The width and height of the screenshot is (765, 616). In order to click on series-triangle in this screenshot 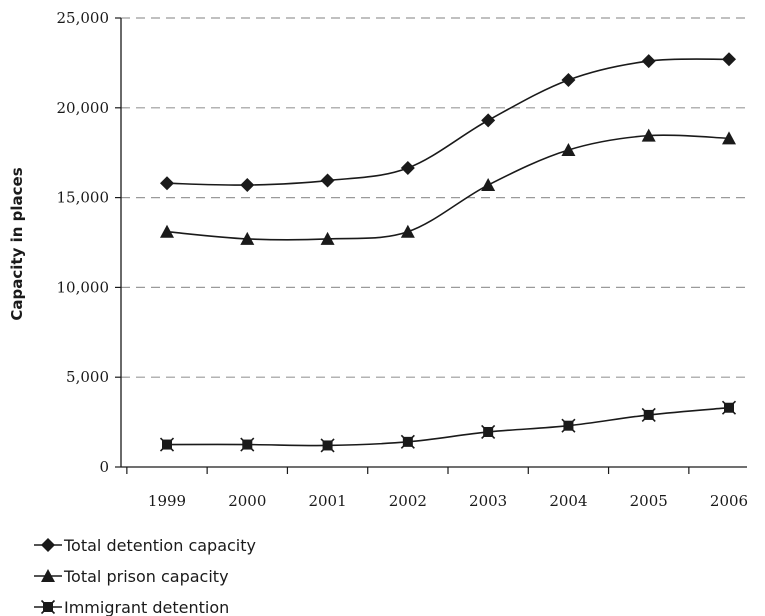, I will do `click(448, 186)`.